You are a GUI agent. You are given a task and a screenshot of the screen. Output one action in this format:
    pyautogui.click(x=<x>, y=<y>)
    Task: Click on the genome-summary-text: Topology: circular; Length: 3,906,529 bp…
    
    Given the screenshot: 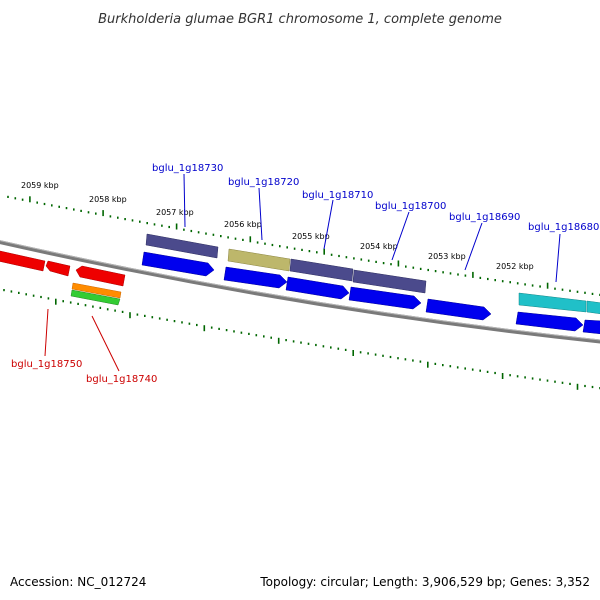 What is the action you would take?
    pyautogui.click(x=424, y=582)
    